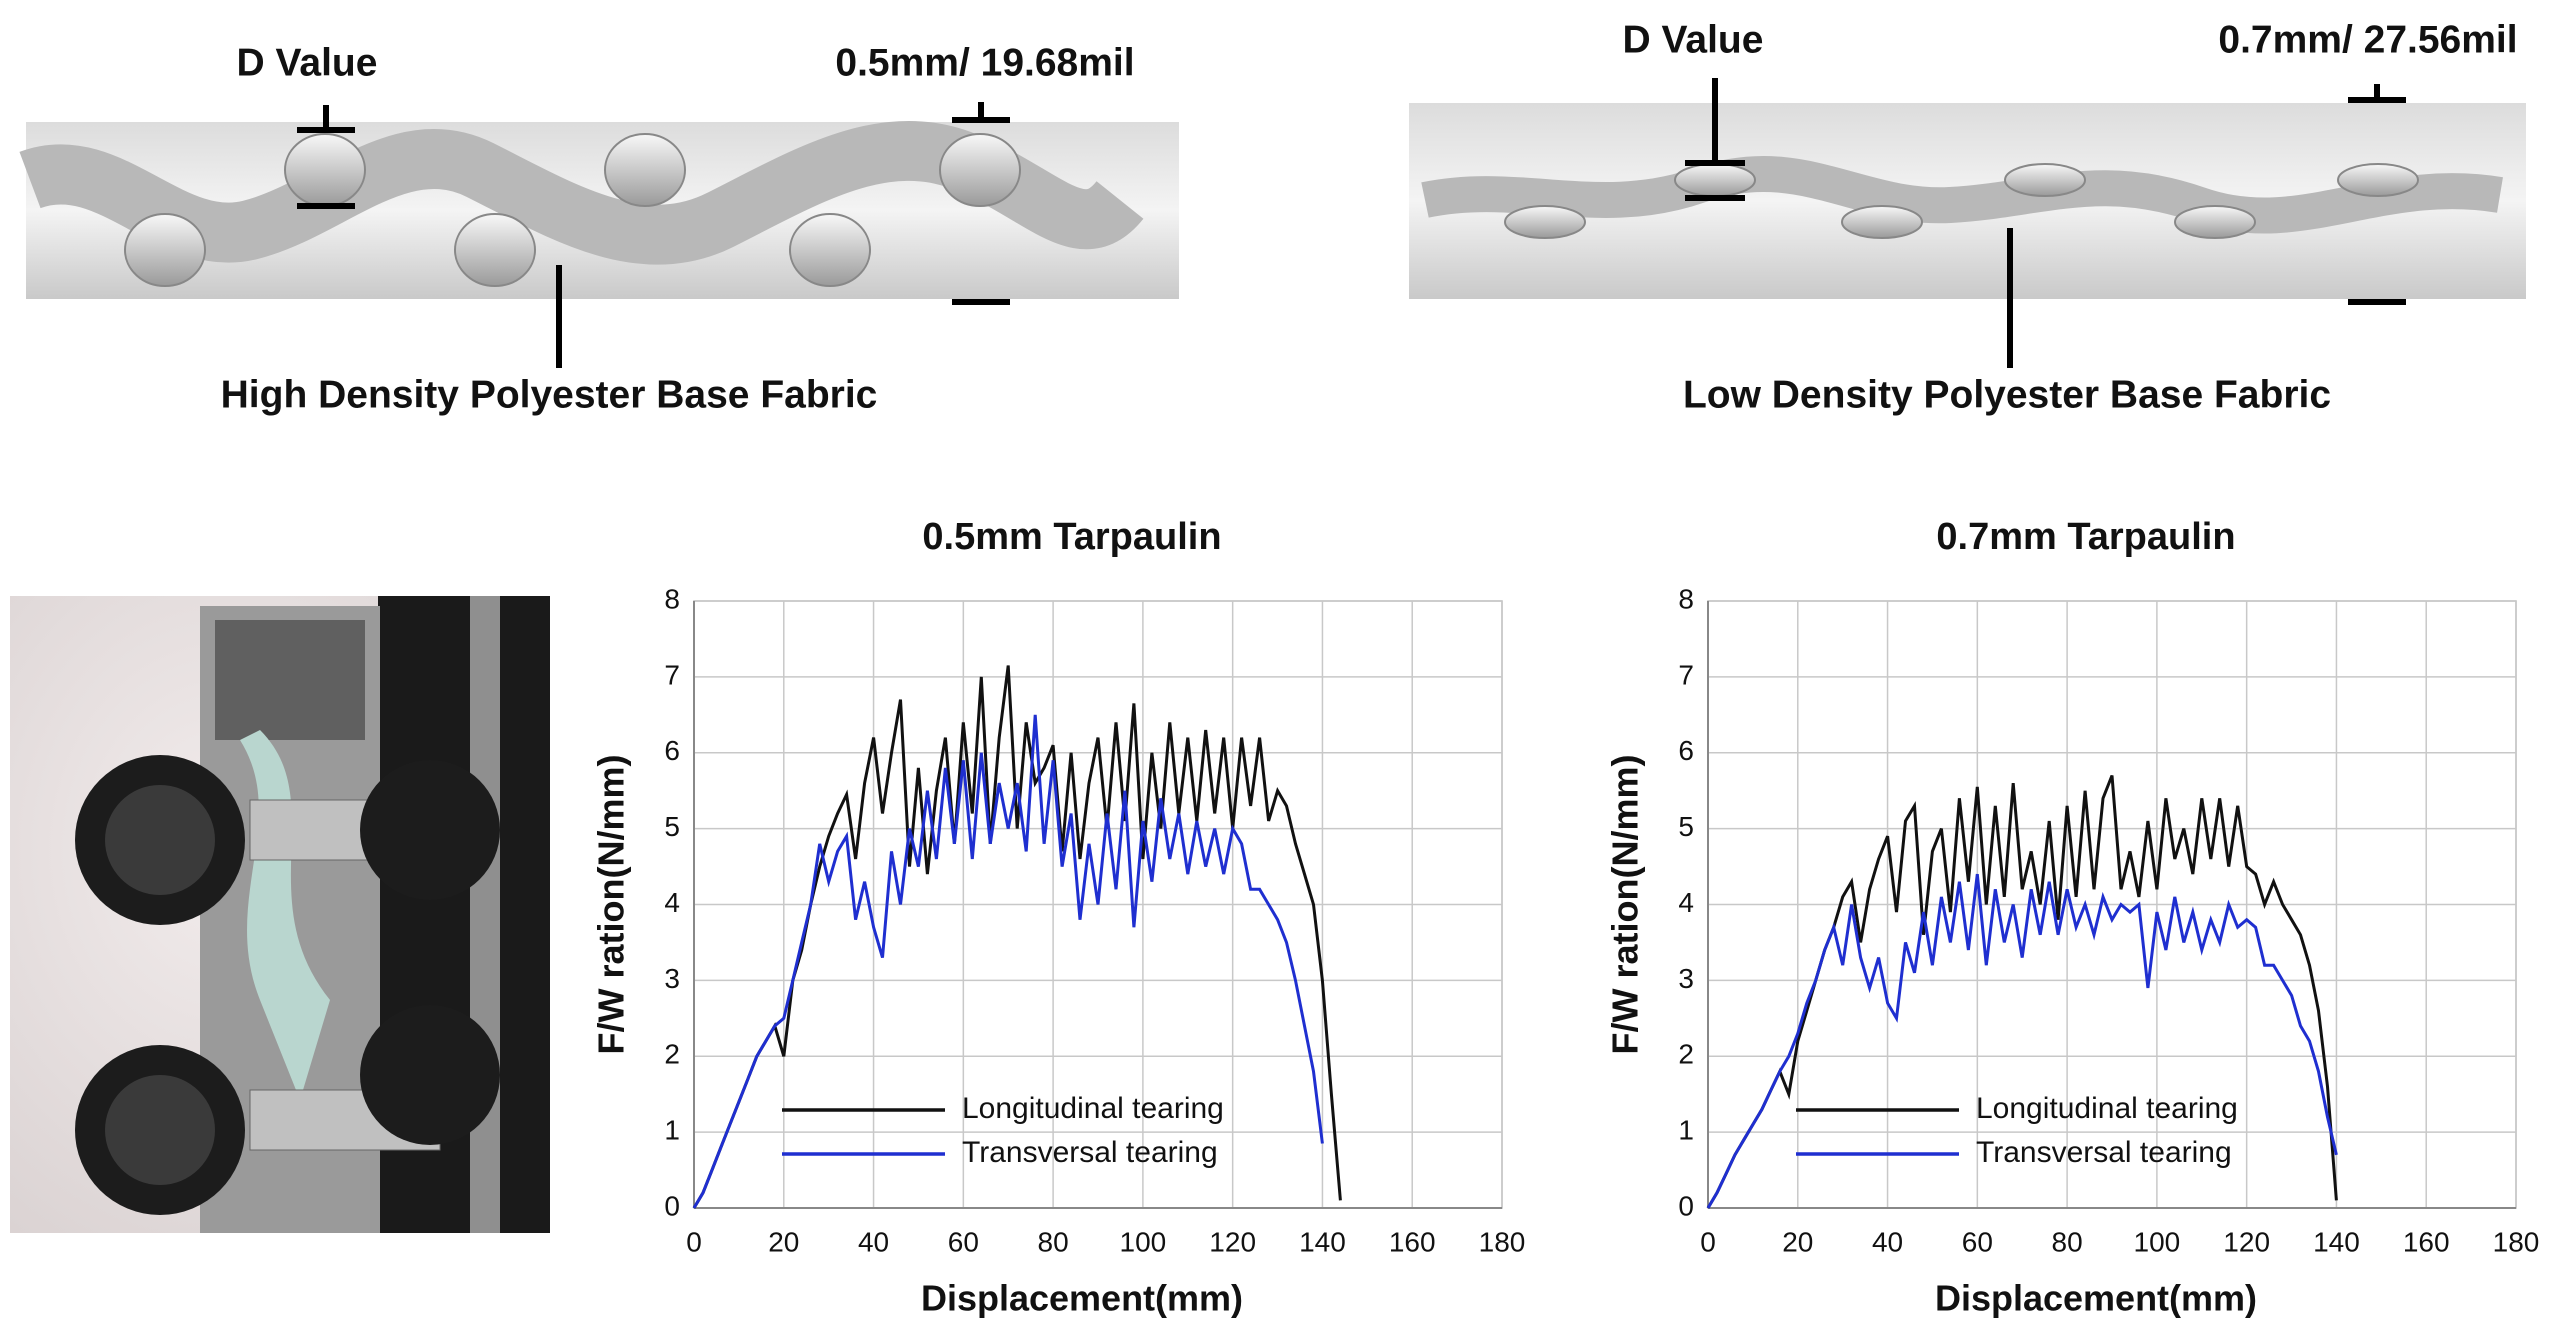 This screenshot has height=1338, width=2560. Describe the element at coordinates (1071, 537) in the screenshot. I see `chart-title: 0.5mm Tarpaulin` at that location.